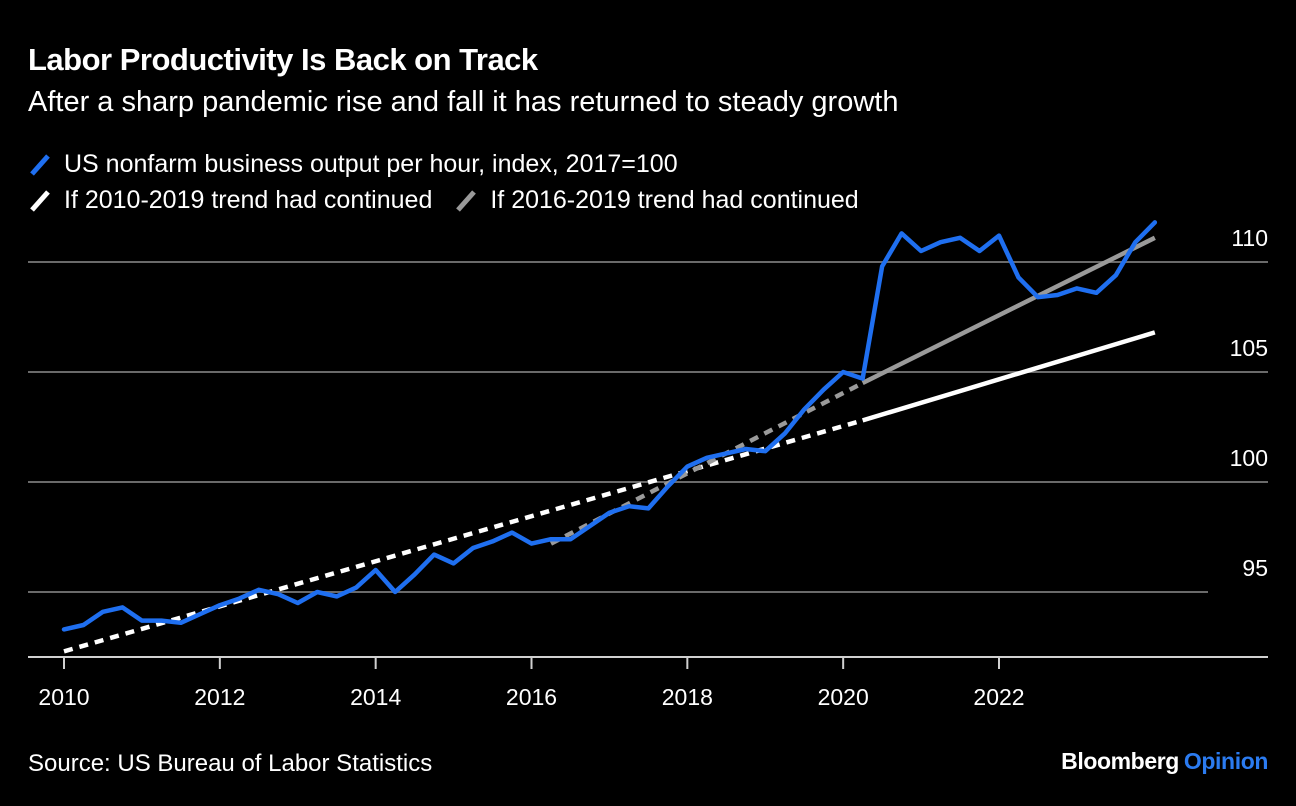 The width and height of the screenshot is (1296, 806). Describe the element at coordinates (1120, 761) in the screenshot. I see `brand-main: Bloomberg` at that location.